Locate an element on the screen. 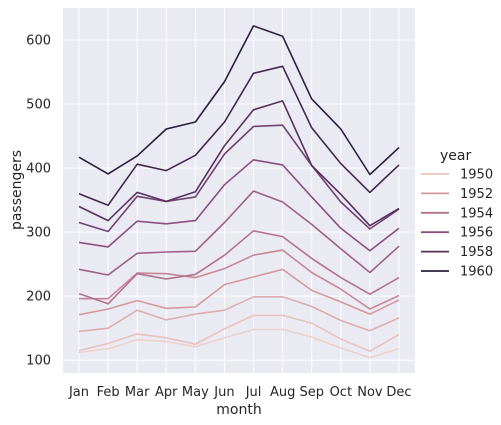 Image resolution: width=501 pixels, height=425 pixels. x-tick-label: Mar is located at coordinates (137, 392).